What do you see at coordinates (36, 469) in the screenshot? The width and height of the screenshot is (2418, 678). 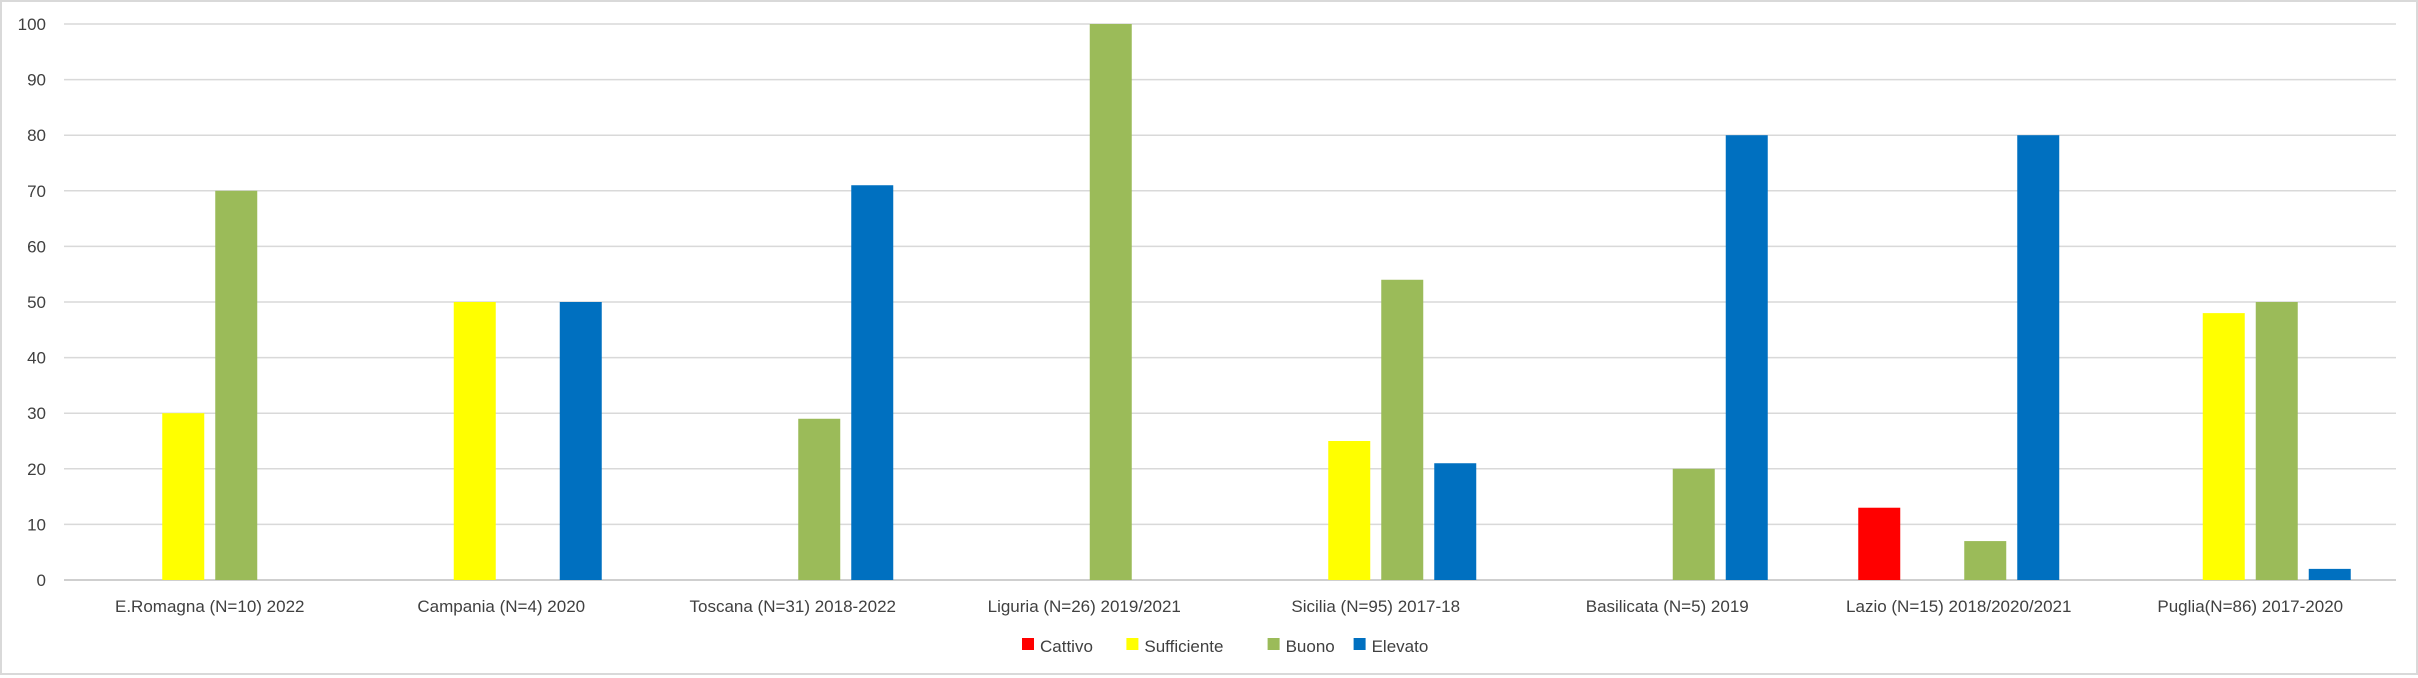 I see `y-tick-label: 20` at bounding box center [36, 469].